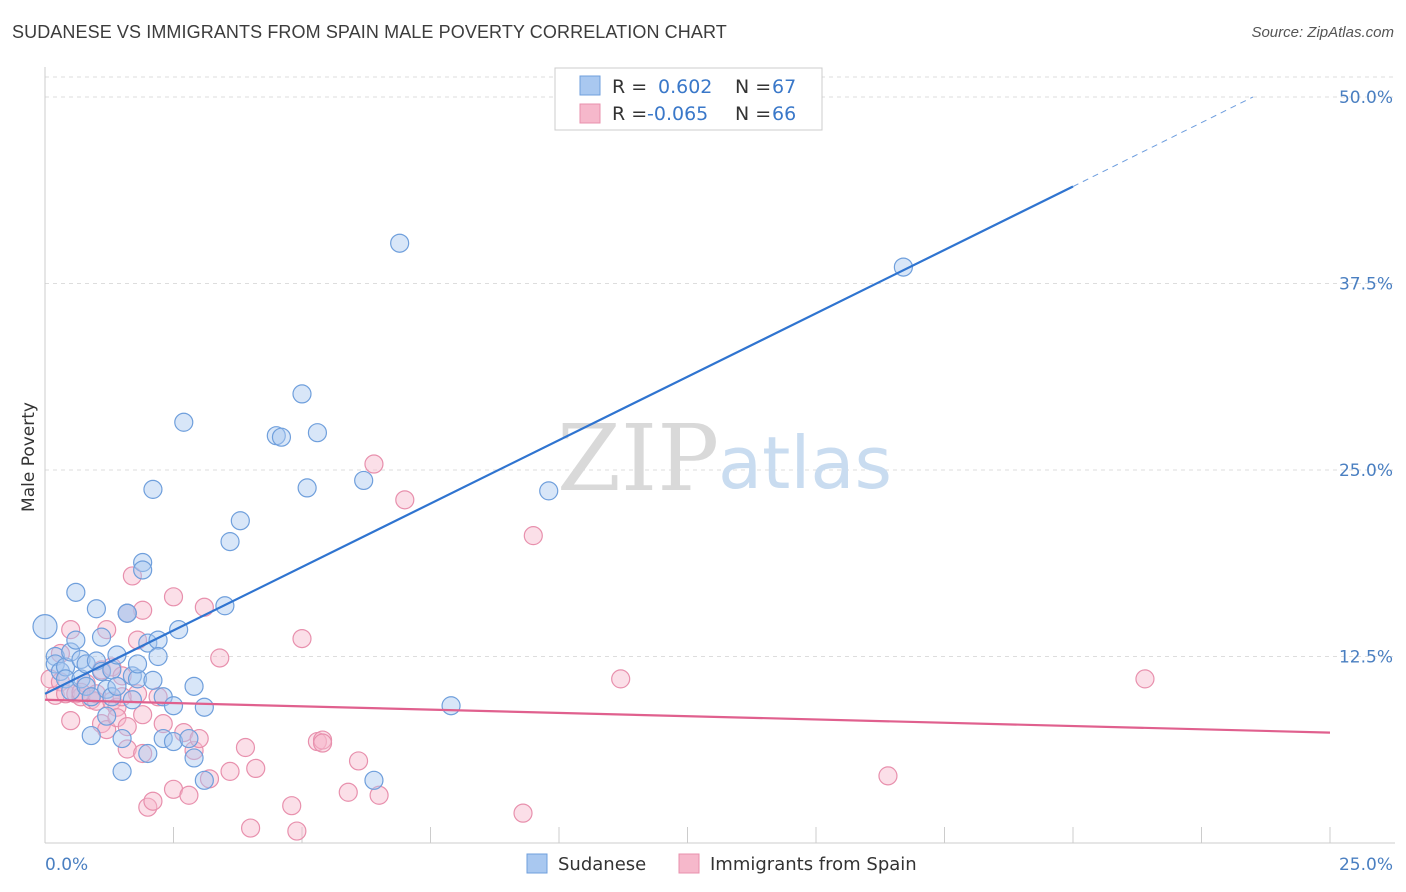  Describe the element at coordinates (1163, 141) in the screenshot. I see `trend-line-sudanese-extension` at that location.